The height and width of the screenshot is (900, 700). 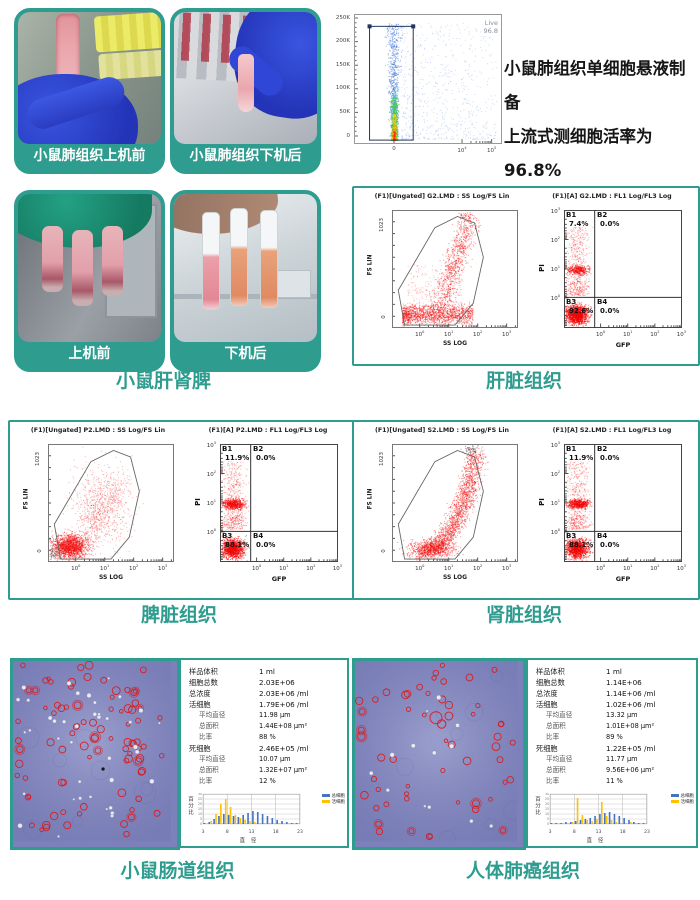 What do you see at coordinates (614, 682) in the screenshot?
I see `report-row: 细胞总数 1.14E+06` at bounding box center [614, 682].